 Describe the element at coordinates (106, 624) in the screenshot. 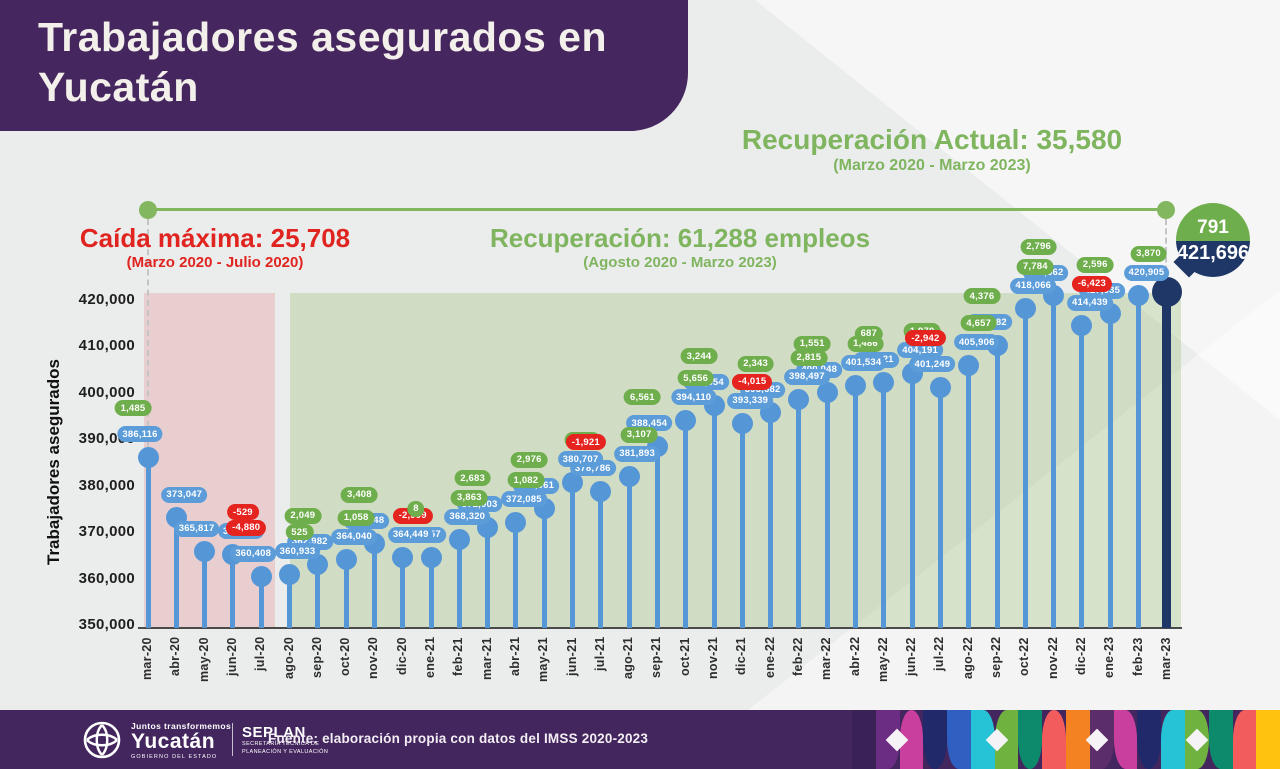

I see `y-tick-label: 350,000` at that location.